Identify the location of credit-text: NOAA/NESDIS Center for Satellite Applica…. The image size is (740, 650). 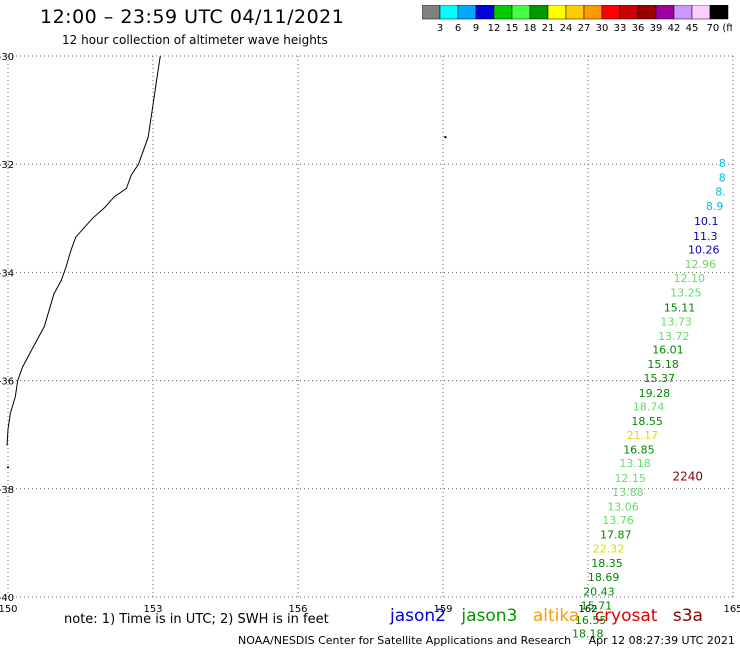
(405, 640).